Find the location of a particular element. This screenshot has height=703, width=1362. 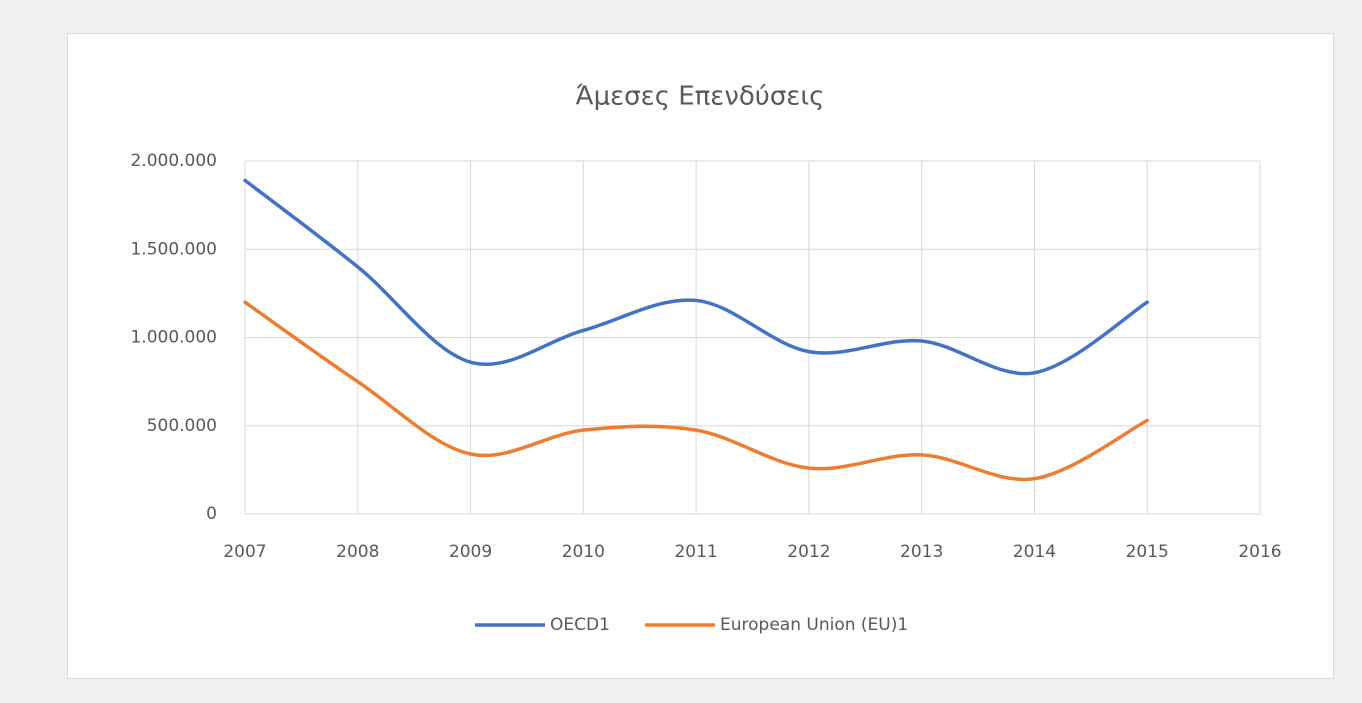

x-tick-label: 2010 is located at coordinates (583, 552).